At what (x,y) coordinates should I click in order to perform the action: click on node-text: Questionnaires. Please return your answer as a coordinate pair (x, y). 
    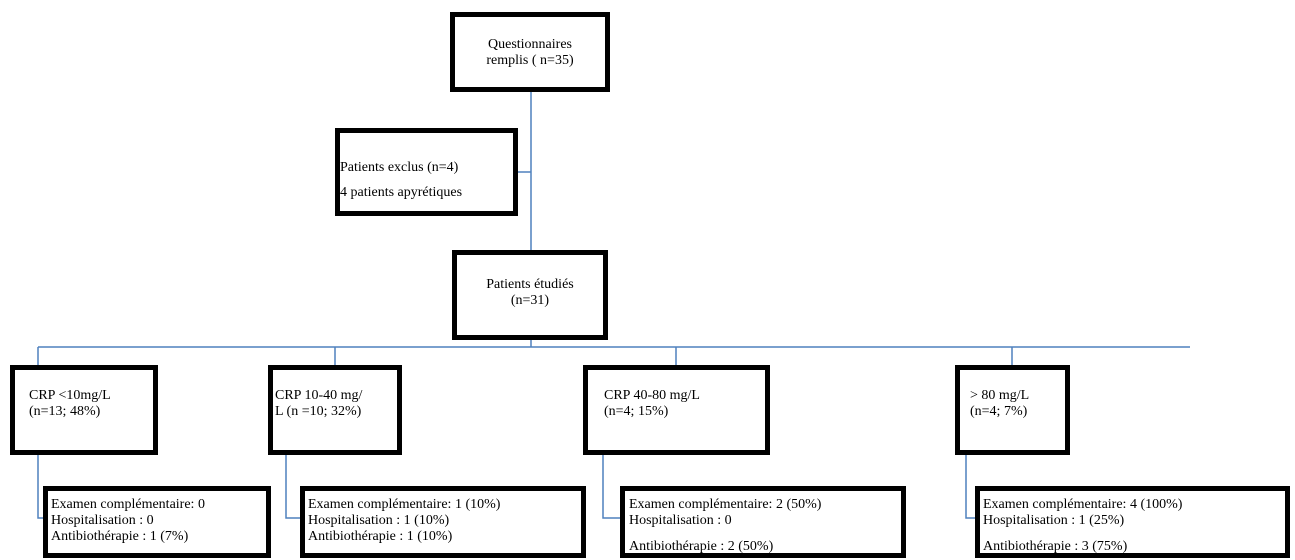
    Looking at the image, I should click on (530, 44).